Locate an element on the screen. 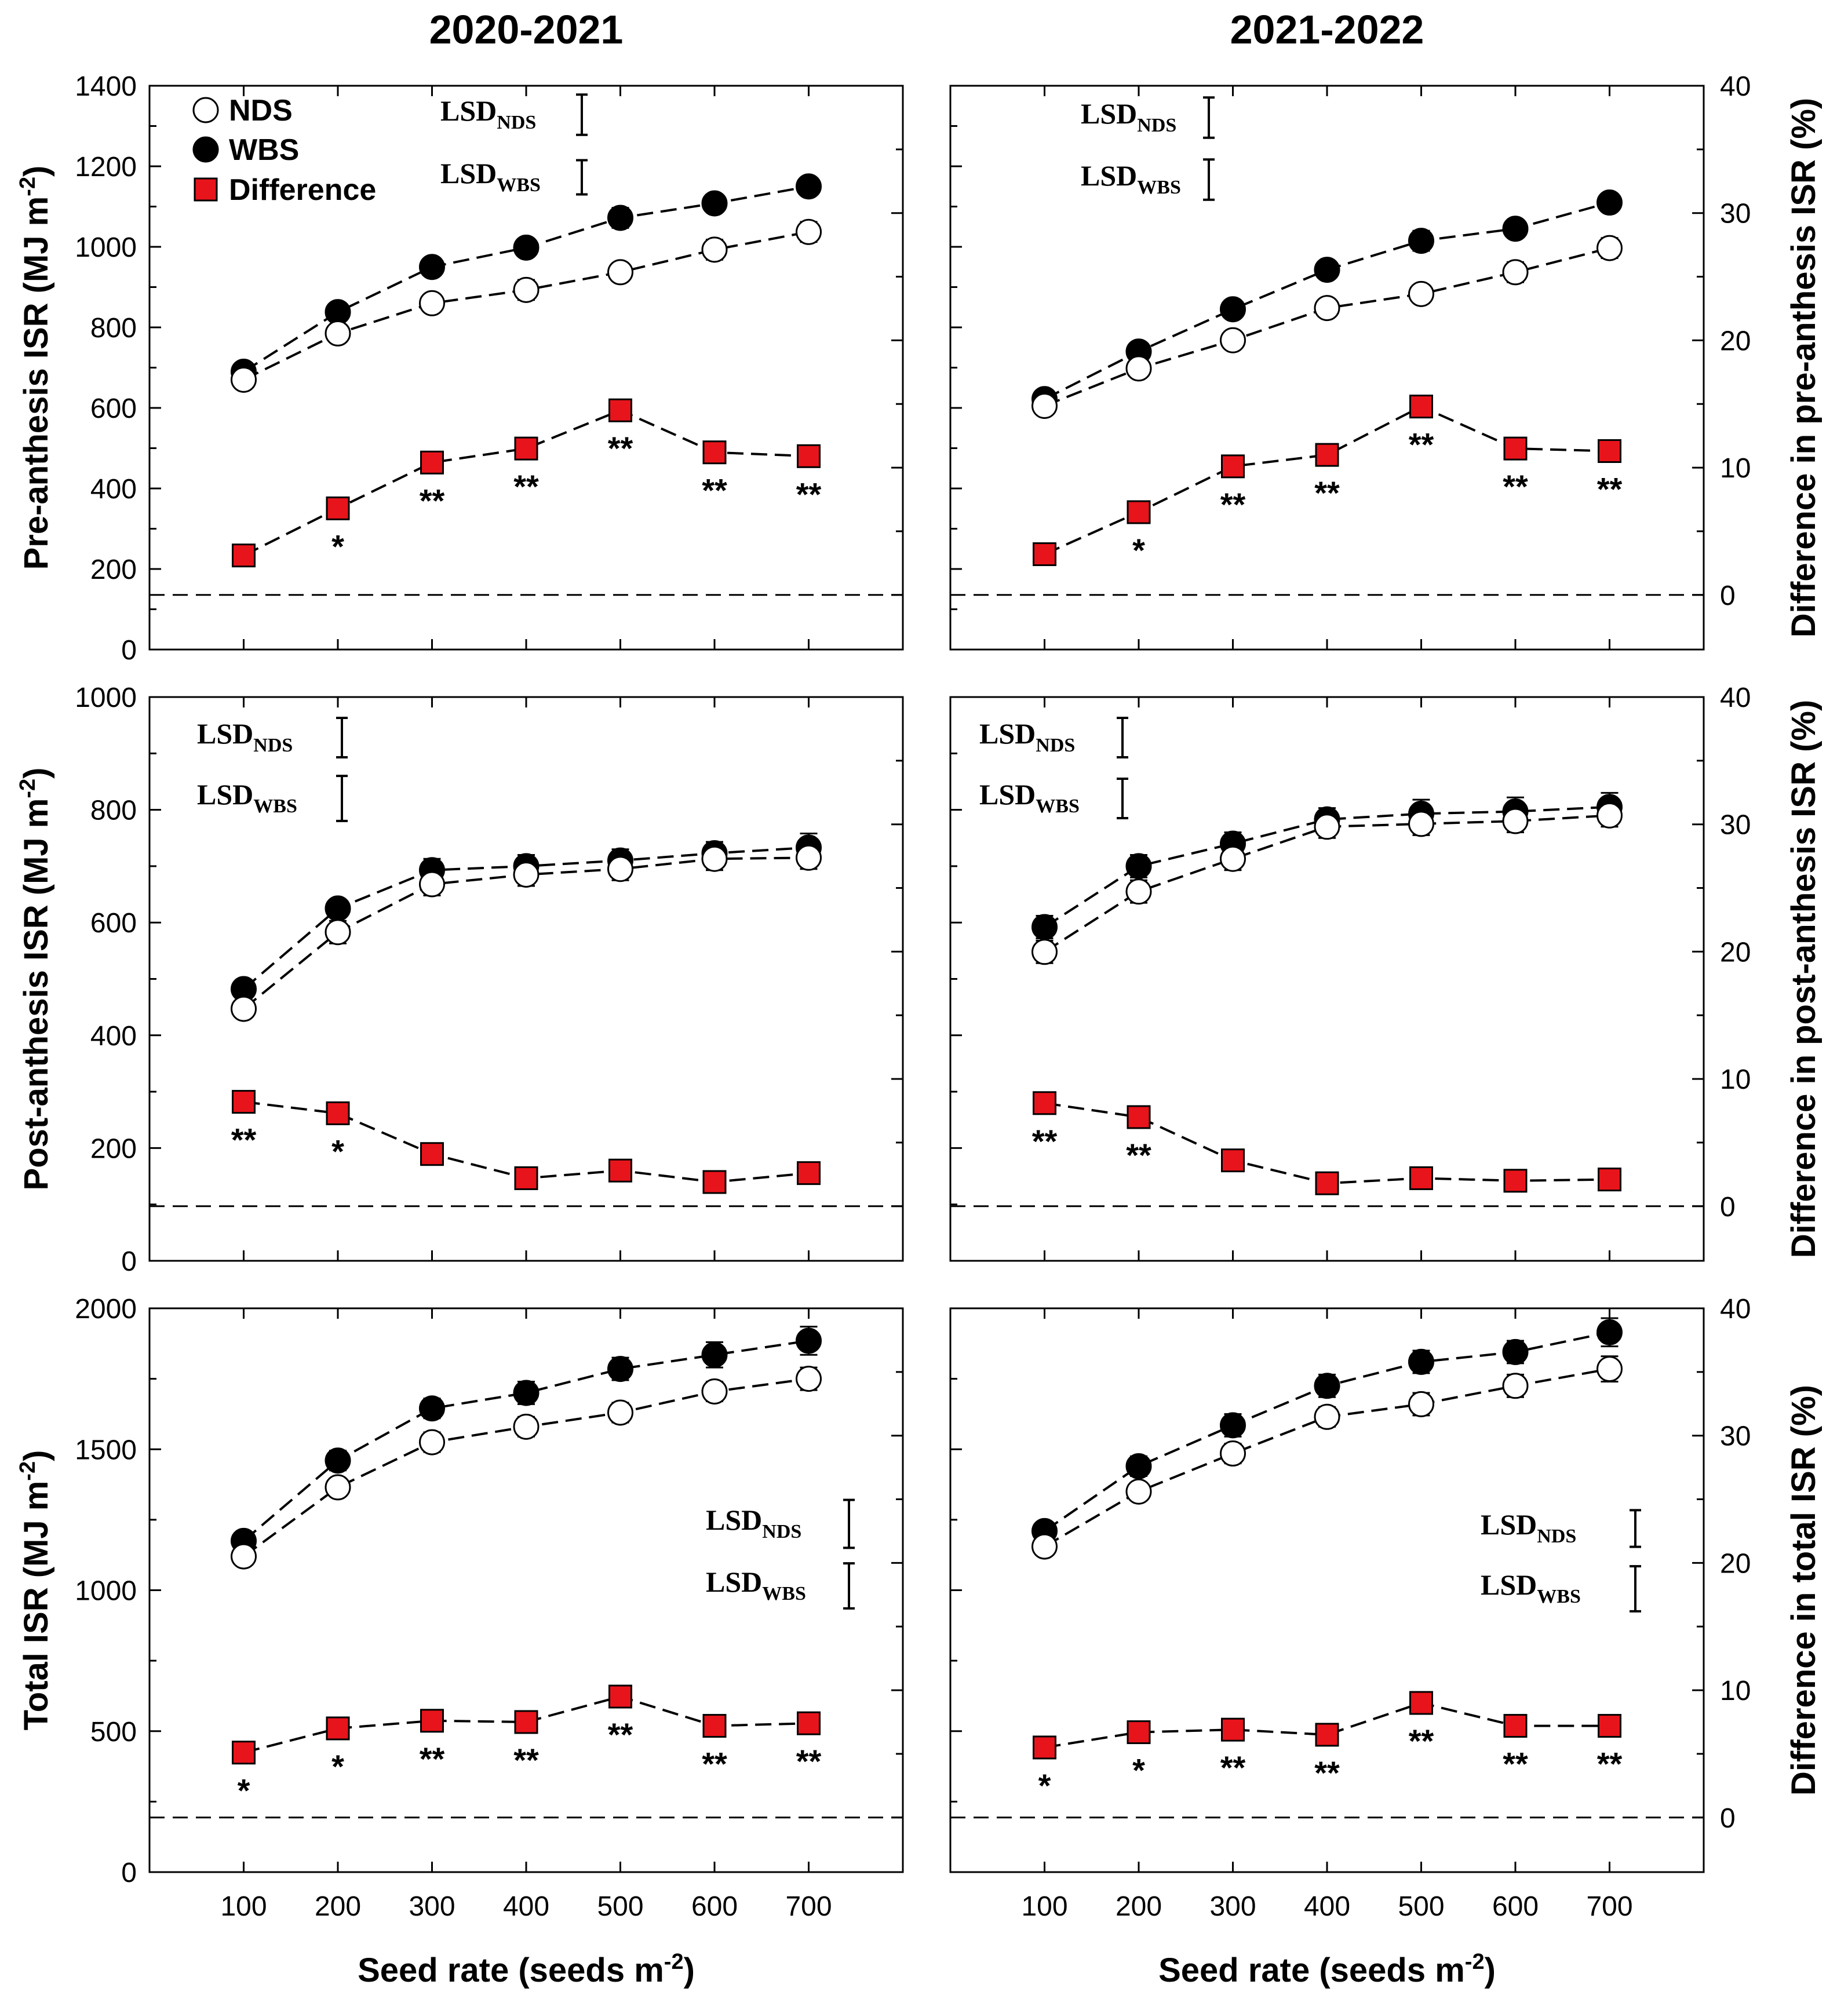 Image resolution: width=1848 pixels, height=2010 pixels. y-axis-title-end: ) is located at coordinates (36, 171).